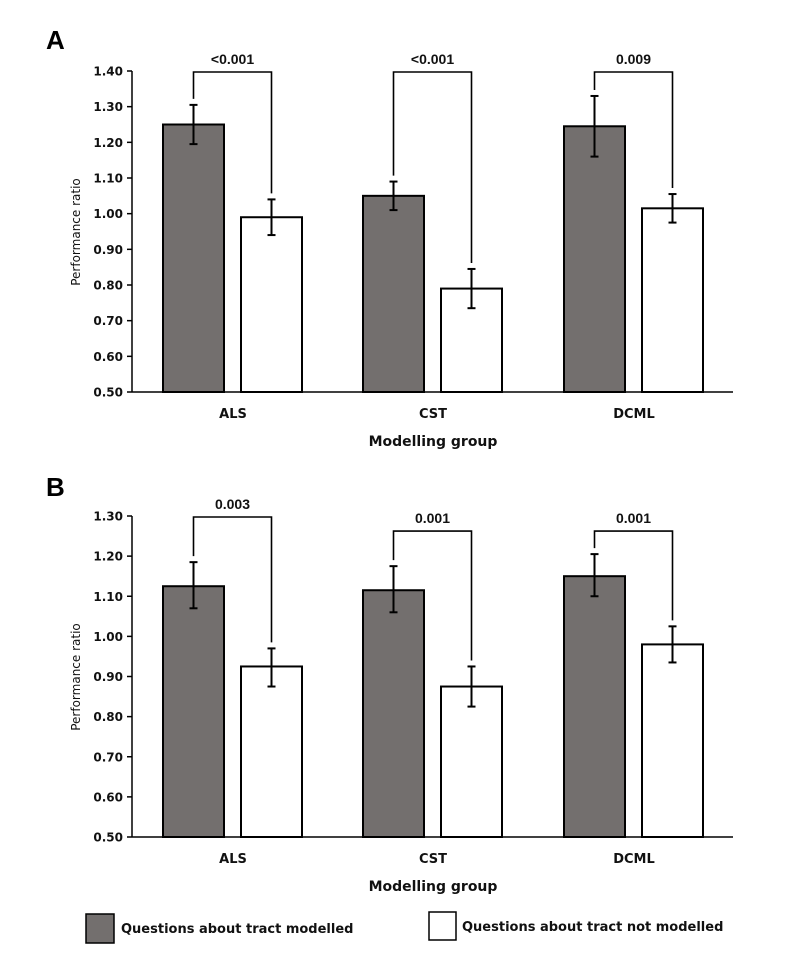 The height and width of the screenshot is (957, 797). What do you see at coordinates (108, 214) in the screenshot?
I see `chart-a-ytick-label: 1.00` at bounding box center [108, 214].